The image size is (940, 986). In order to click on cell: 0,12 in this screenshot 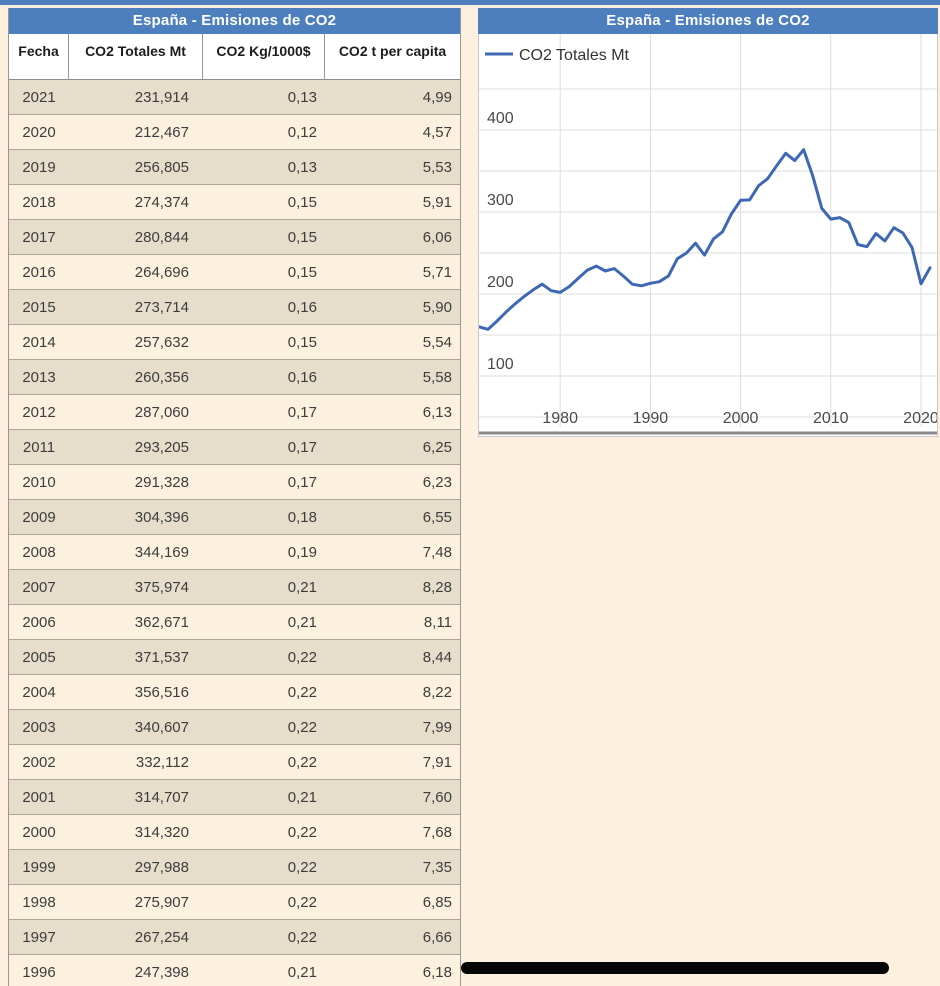, I will do `click(302, 132)`.